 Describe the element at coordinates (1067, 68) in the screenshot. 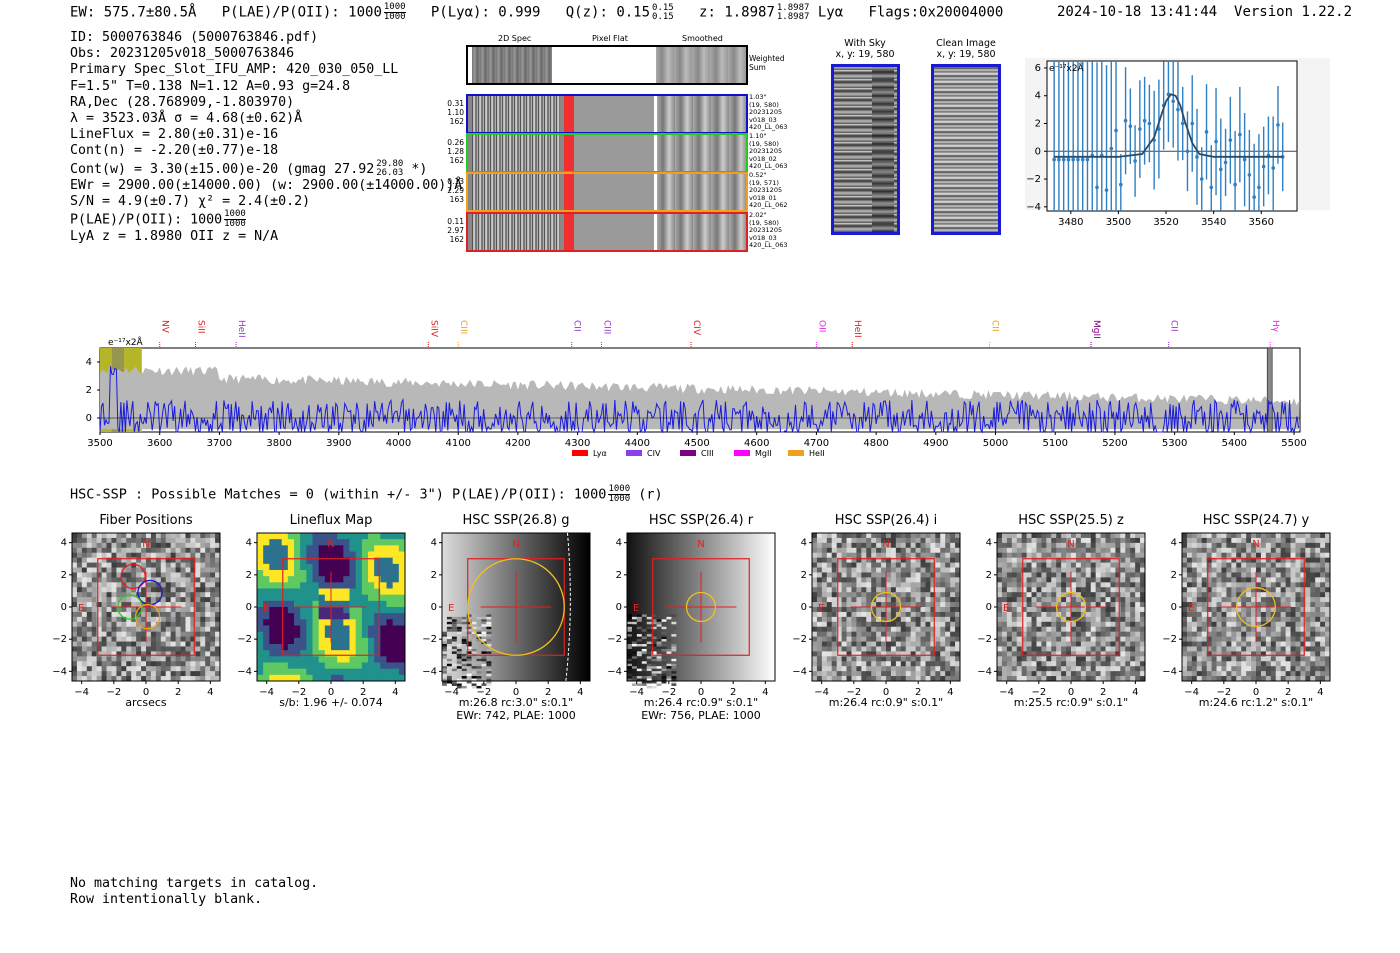

I see `zoom-ylabel: e⁻¹⁷x2Å` at that location.